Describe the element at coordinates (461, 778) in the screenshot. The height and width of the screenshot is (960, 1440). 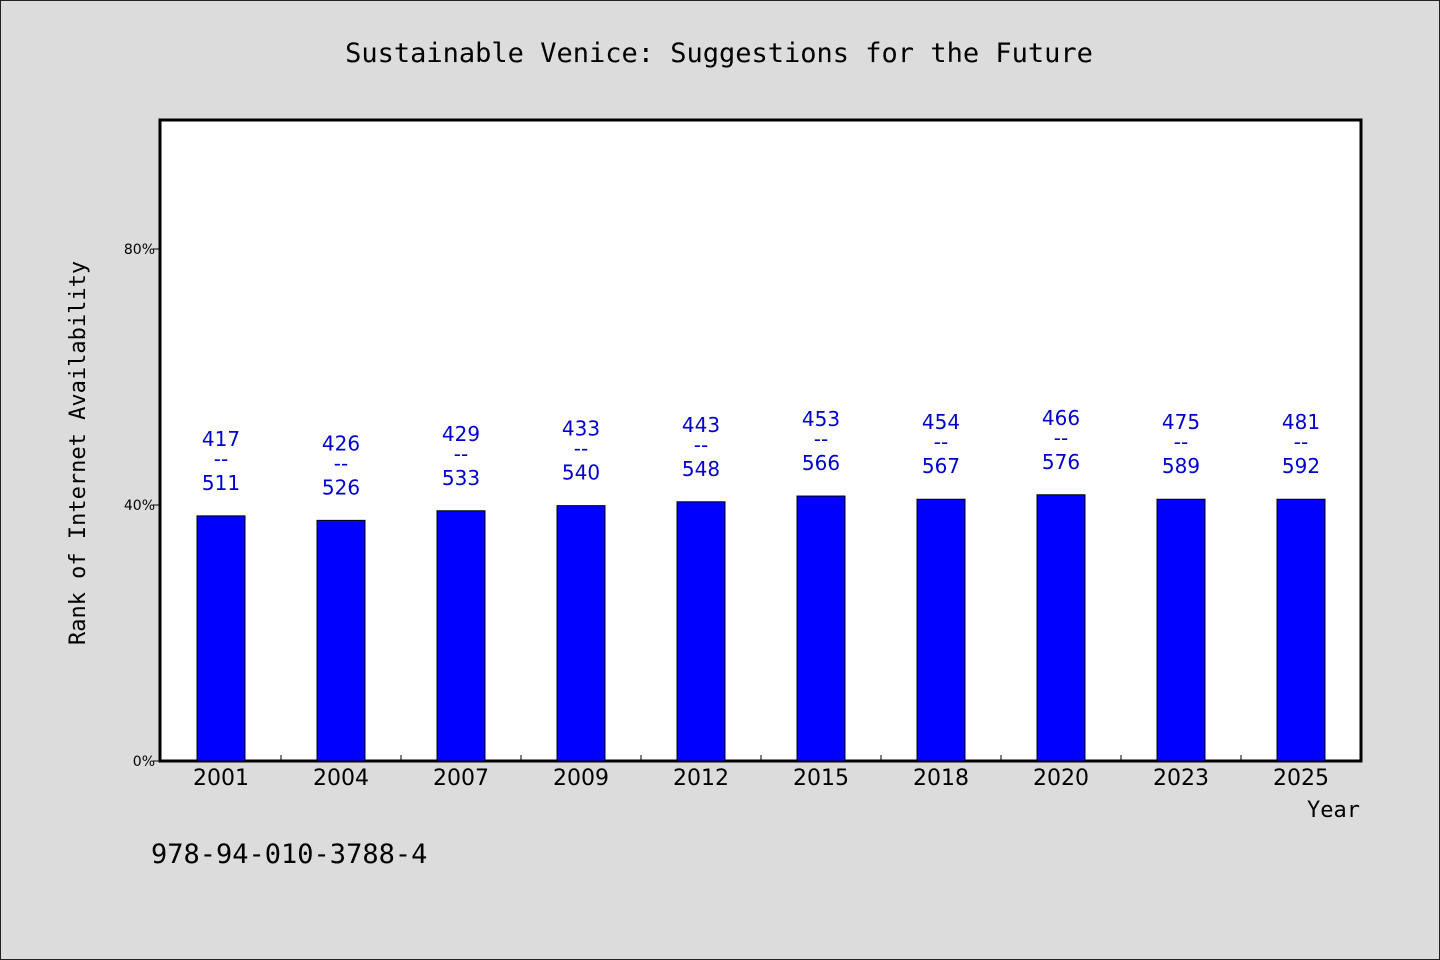
I see `x-tick-label: 2007` at that location.